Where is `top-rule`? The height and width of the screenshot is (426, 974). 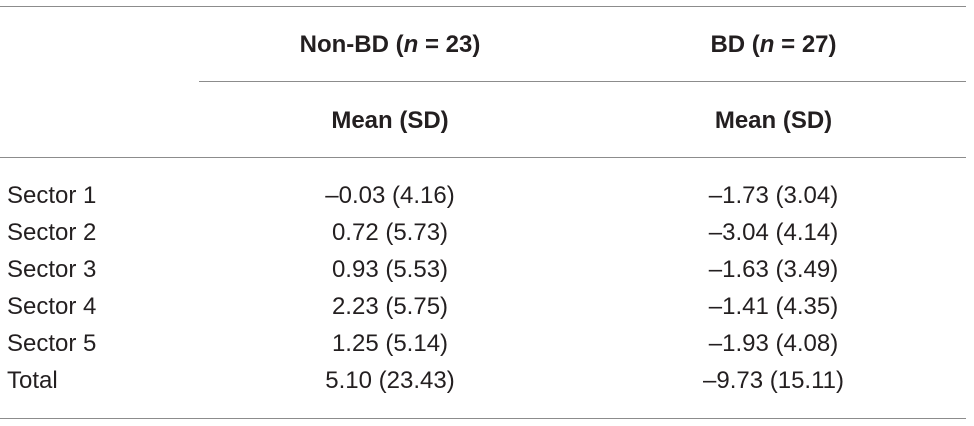
top-rule is located at coordinates (483, 6).